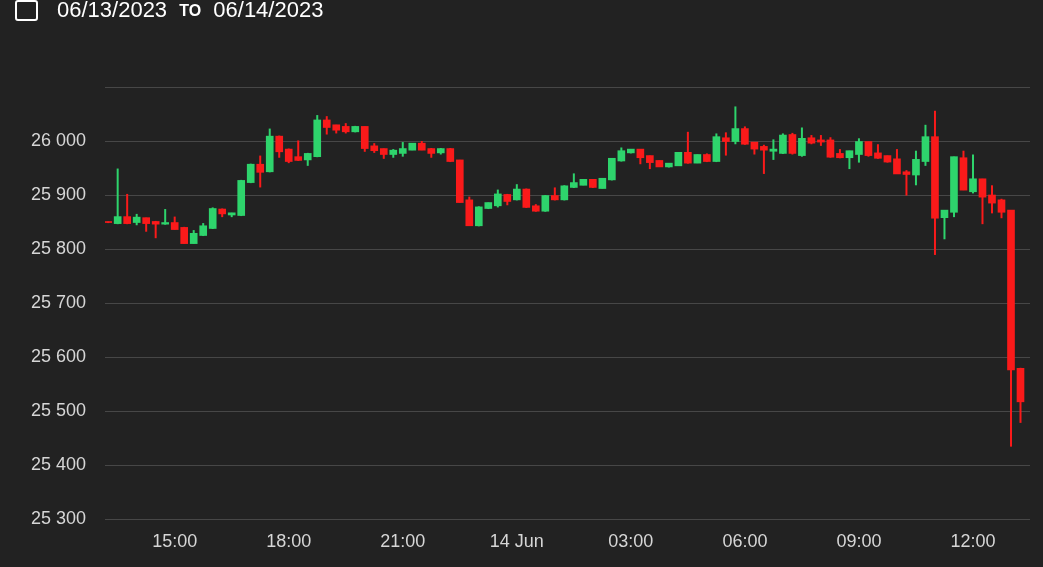 The image size is (1043, 567). What do you see at coordinates (58, 463) in the screenshot?
I see `y-tick-label: 25 400` at bounding box center [58, 463].